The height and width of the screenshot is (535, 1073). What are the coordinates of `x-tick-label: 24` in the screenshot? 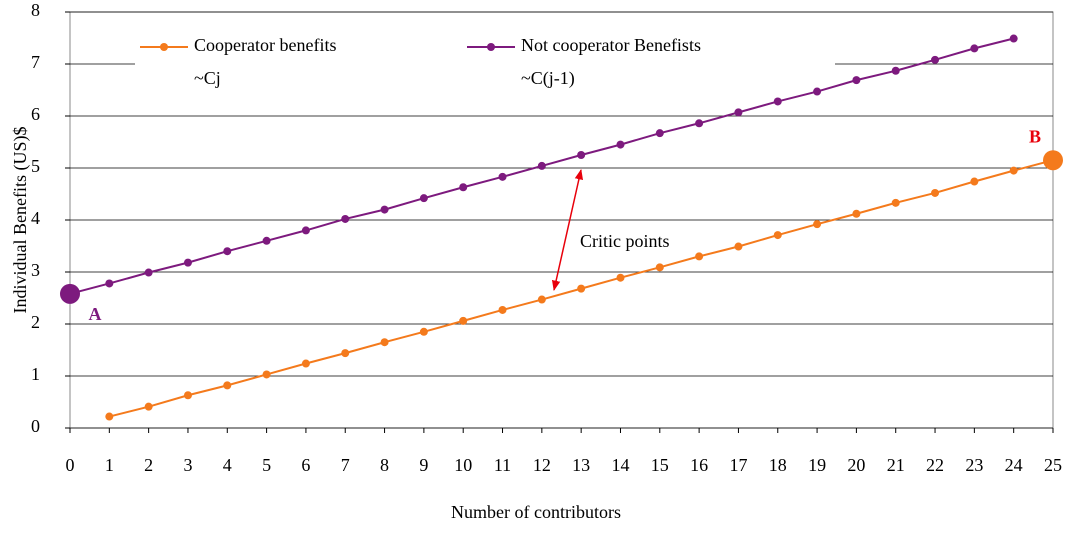 It's located at (1014, 465).